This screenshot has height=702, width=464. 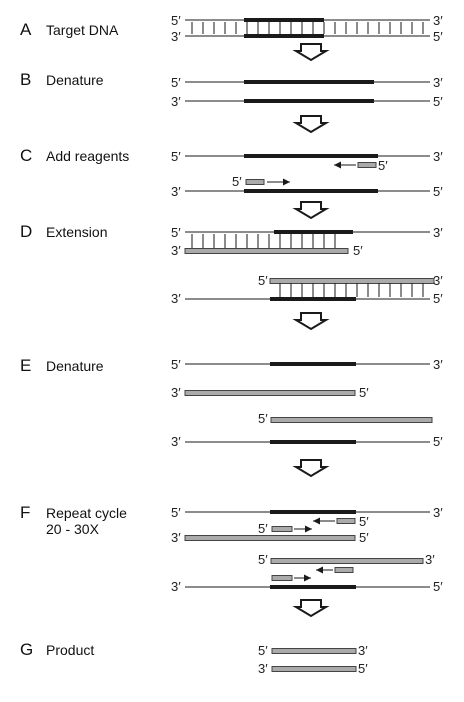 I want to click on step-letter: E, so click(x=26, y=365).